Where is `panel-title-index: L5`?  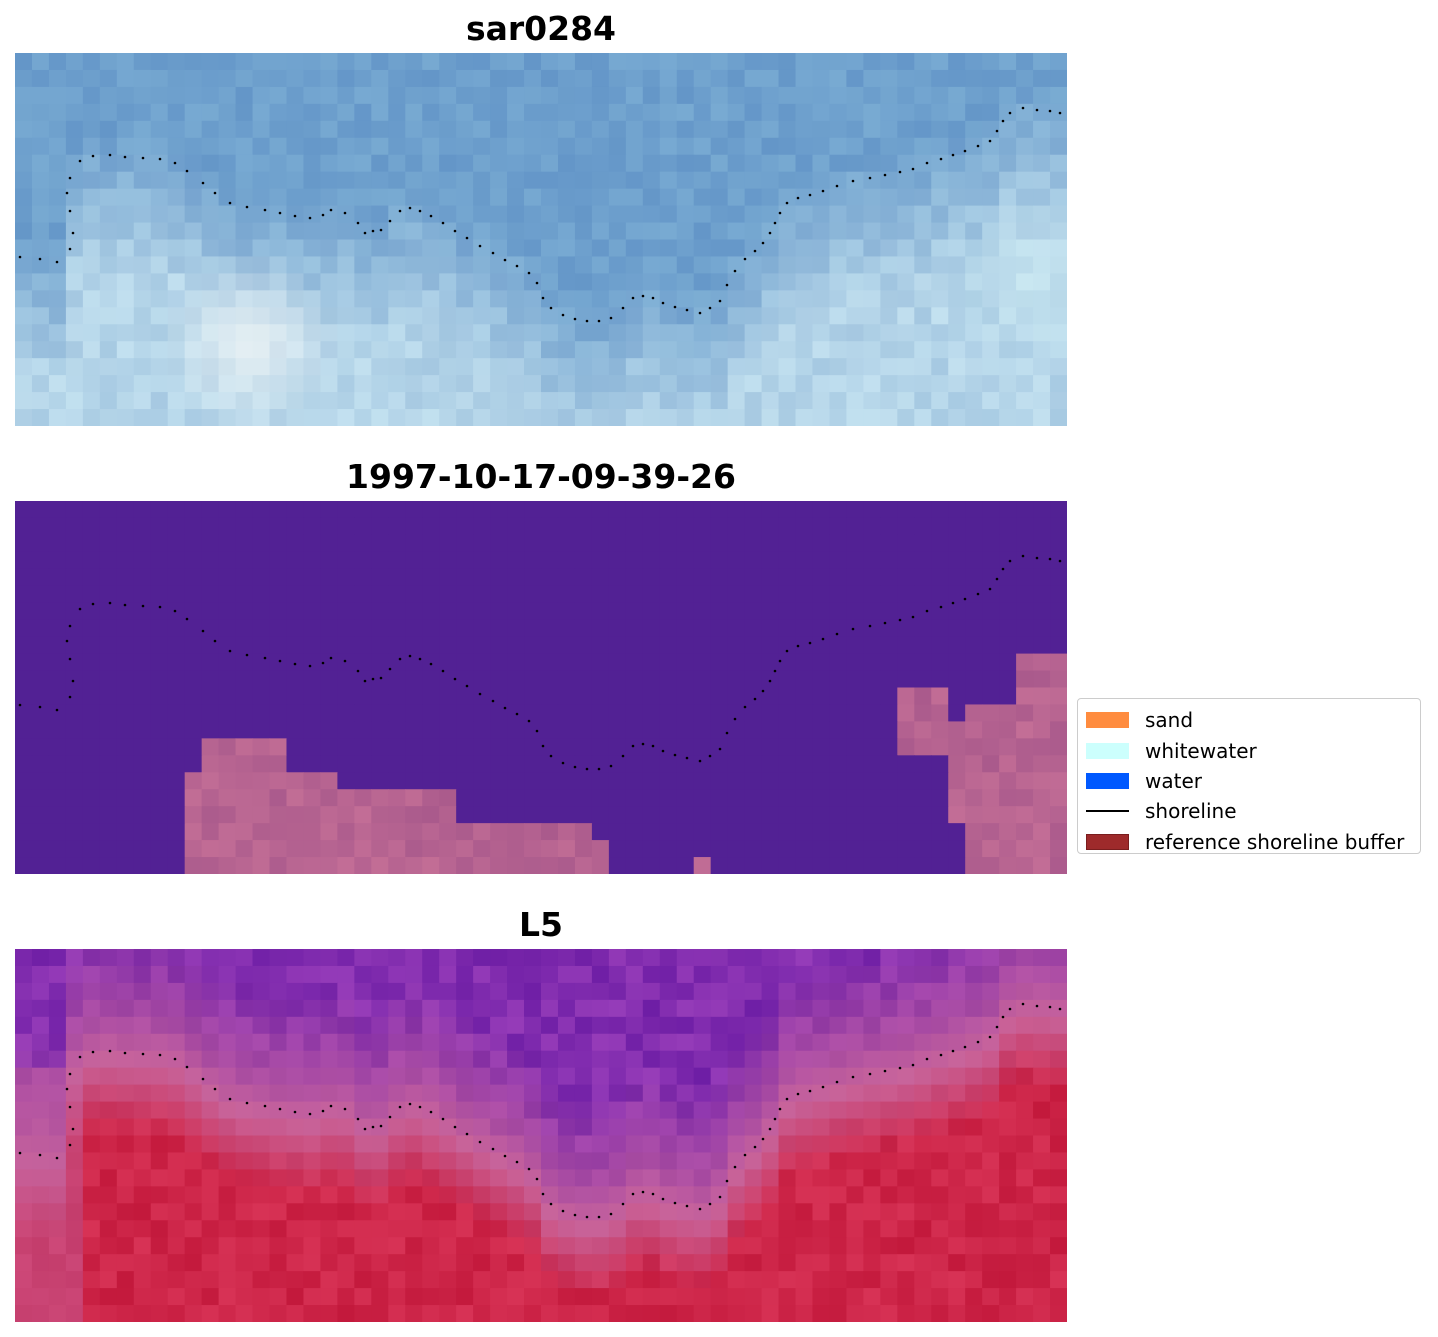
panel-title-index: L5 is located at coordinates (541, 924).